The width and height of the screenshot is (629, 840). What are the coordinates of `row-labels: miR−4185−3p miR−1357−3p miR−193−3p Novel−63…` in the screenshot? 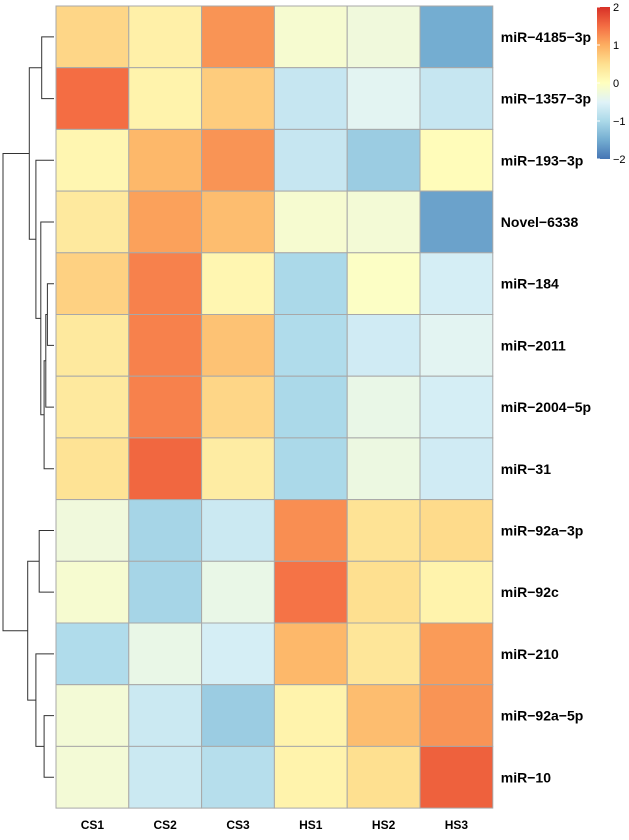 It's located at (546, 407).